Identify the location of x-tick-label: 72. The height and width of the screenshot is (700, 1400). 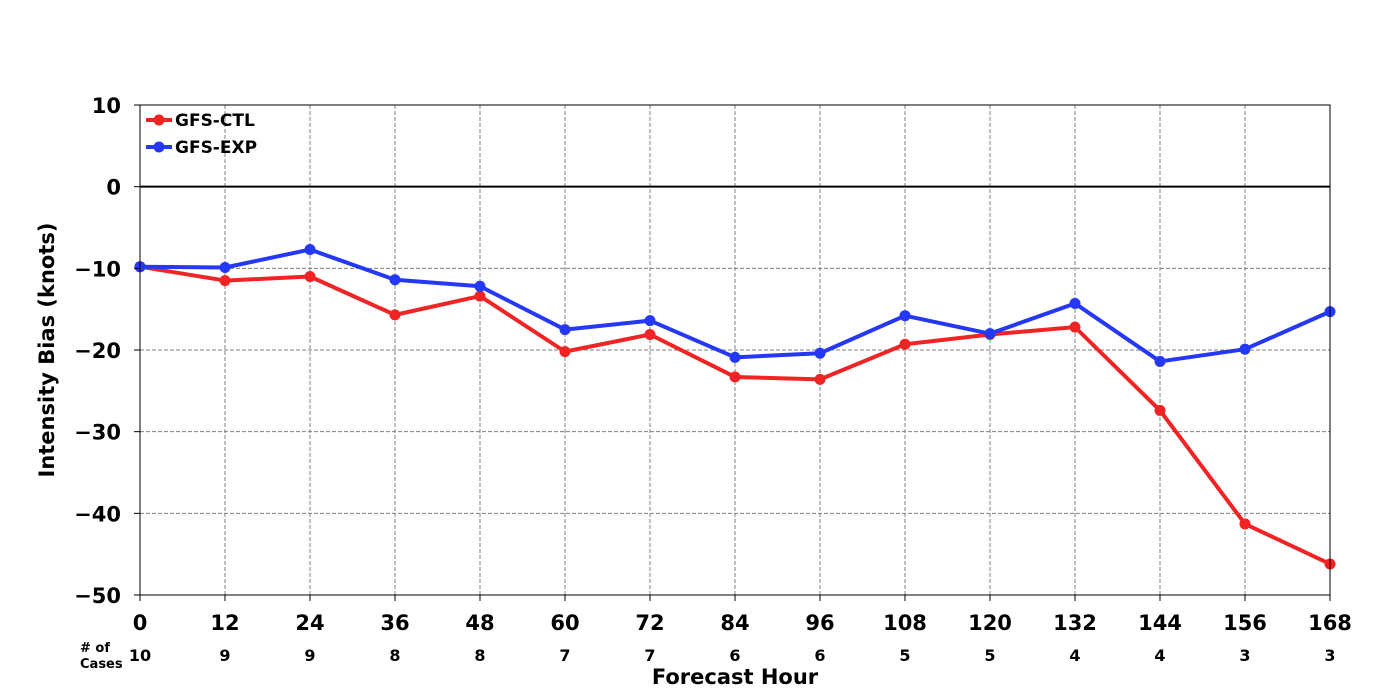
(649, 623).